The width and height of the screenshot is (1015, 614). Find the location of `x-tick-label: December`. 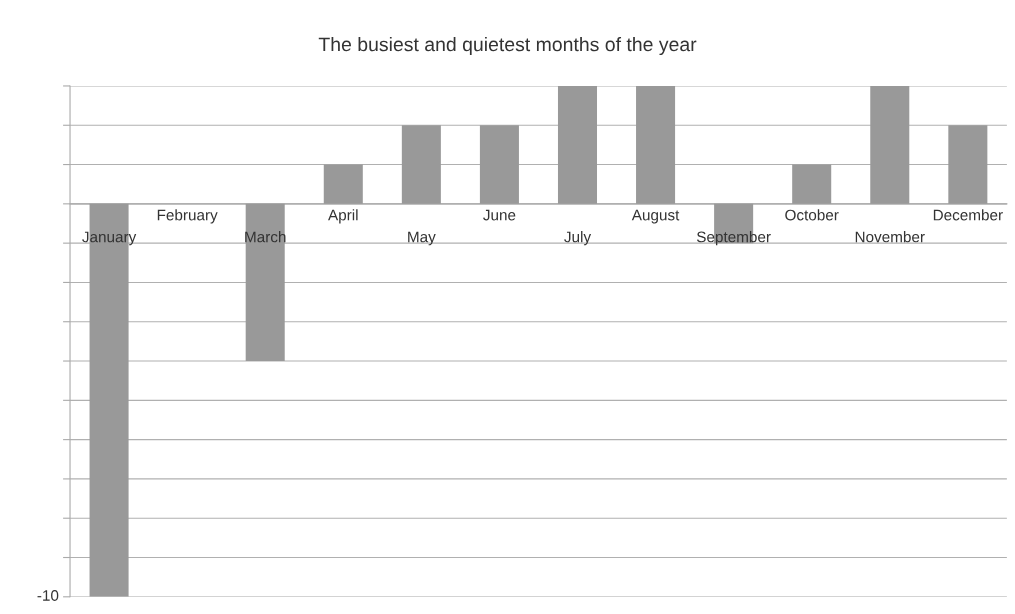

x-tick-label: December is located at coordinates (968, 215).